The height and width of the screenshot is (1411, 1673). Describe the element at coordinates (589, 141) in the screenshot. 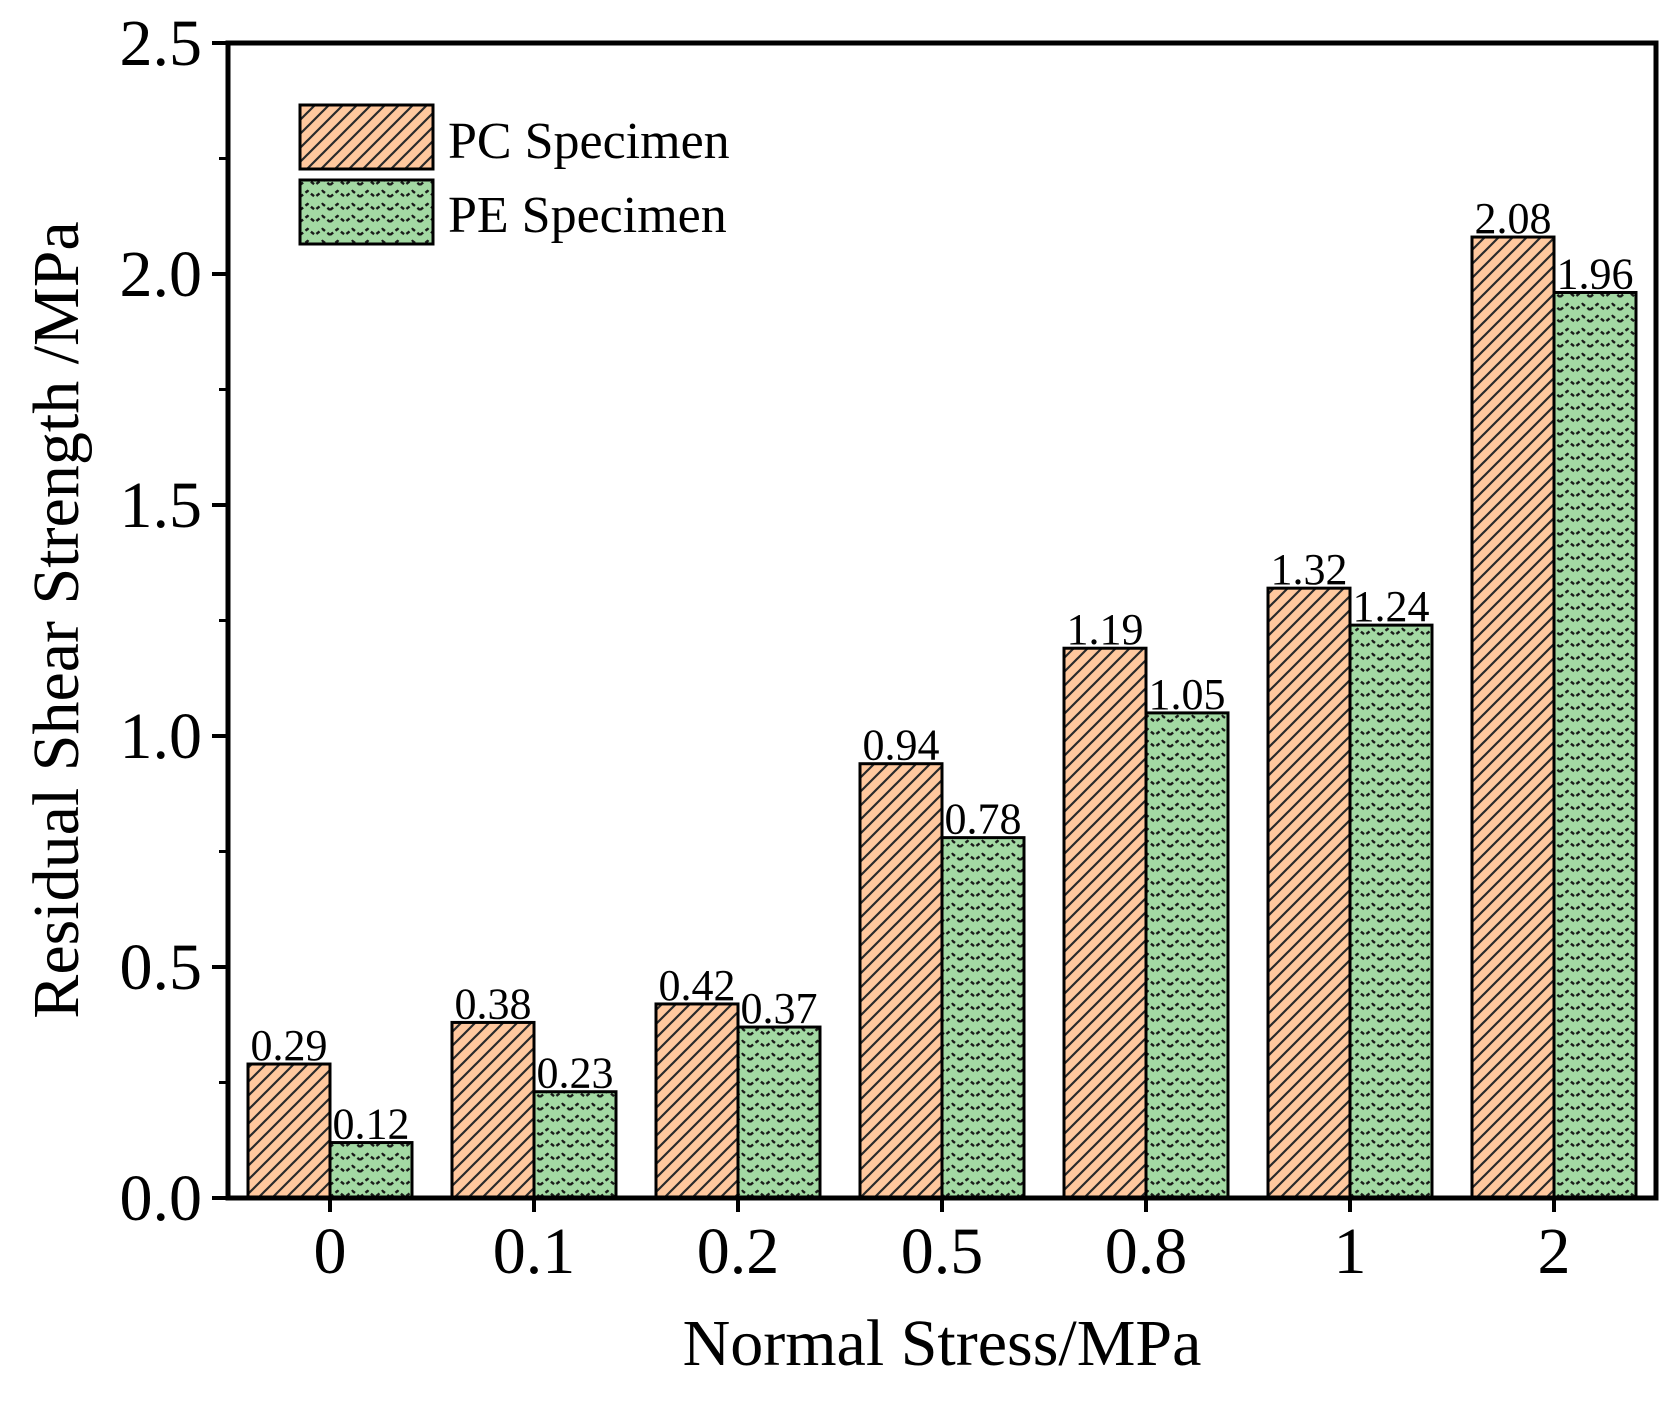

I see `legend-label-pc: PC Specimen` at that location.